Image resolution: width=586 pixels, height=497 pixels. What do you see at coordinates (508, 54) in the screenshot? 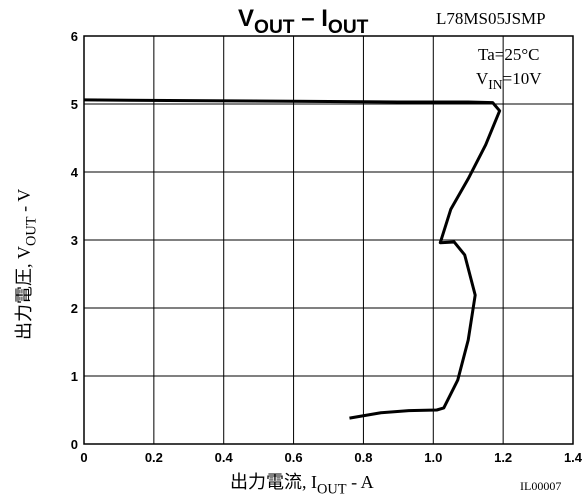
I see `temperature: Ta=25°C` at bounding box center [508, 54].